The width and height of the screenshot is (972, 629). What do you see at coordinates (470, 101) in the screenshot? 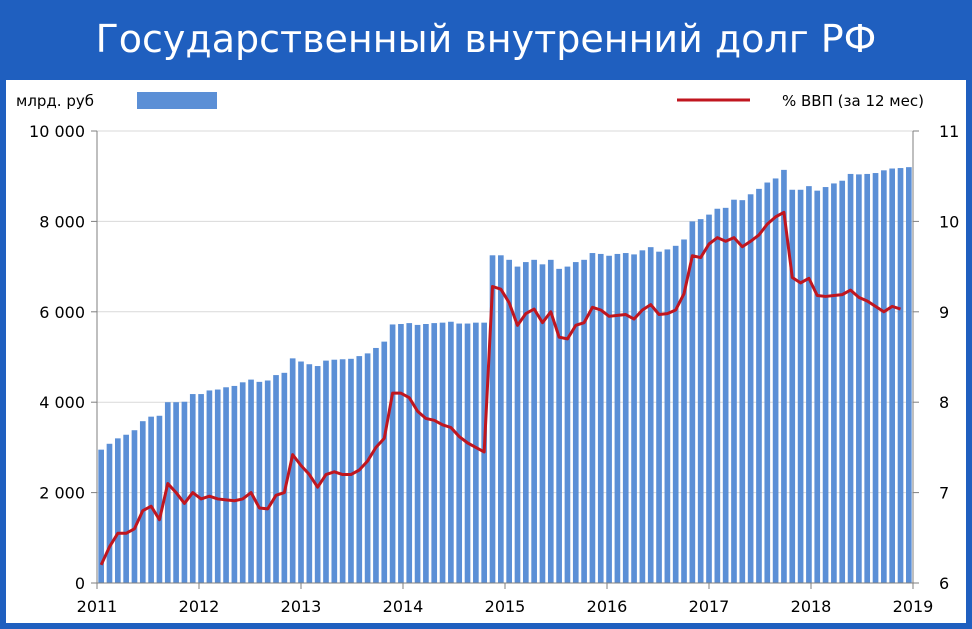
I see `legend: млрд. руб % ВВП (за 12 мес)` at bounding box center [470, 101].